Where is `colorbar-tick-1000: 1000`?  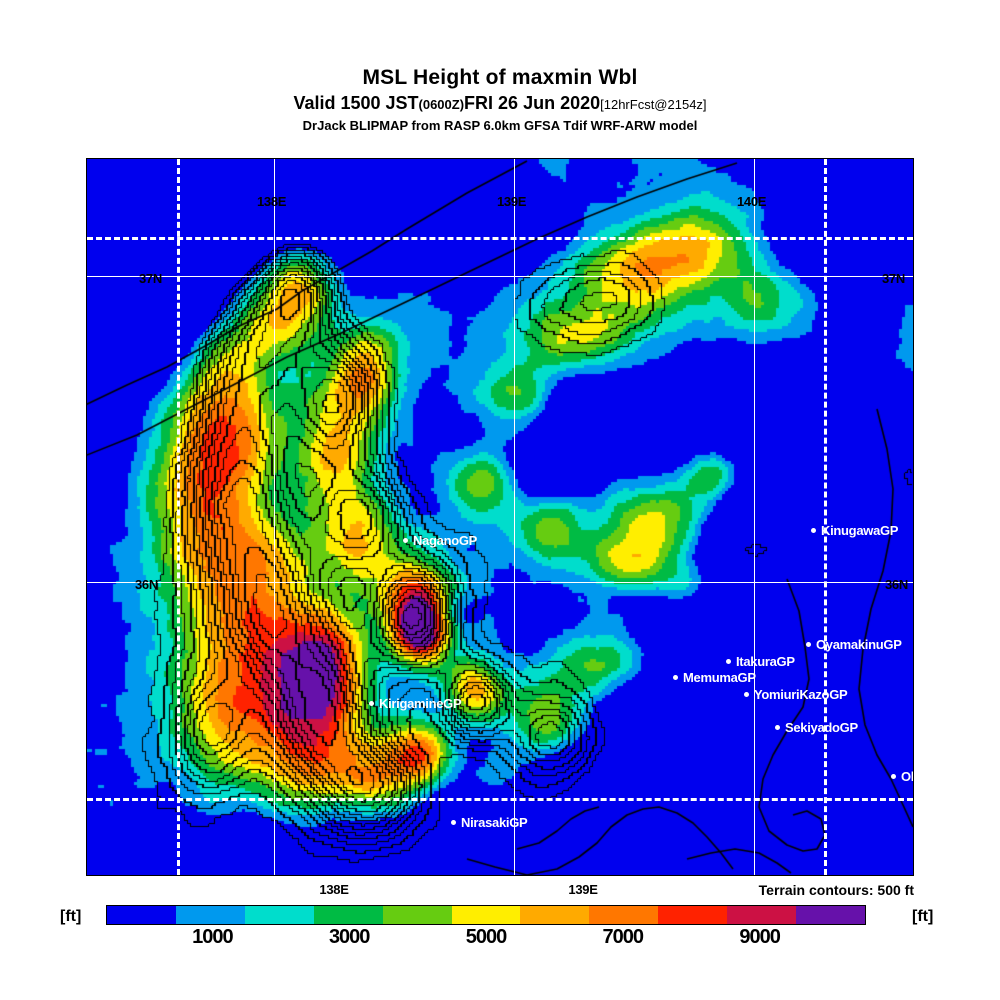
colorbar-tick-1000: 1000 is located at coordinates (212, 937).